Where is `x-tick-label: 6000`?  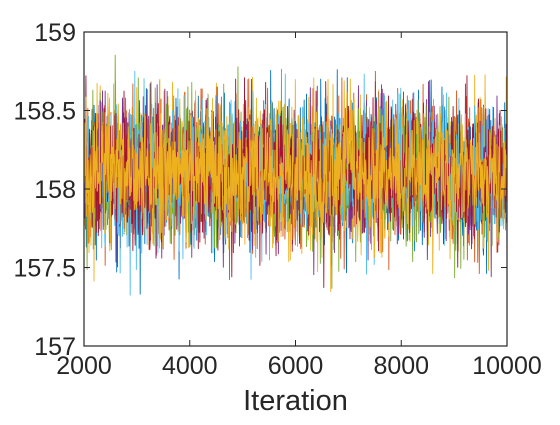 x-tick-label: 6000 is located at coordinates (296, 366).